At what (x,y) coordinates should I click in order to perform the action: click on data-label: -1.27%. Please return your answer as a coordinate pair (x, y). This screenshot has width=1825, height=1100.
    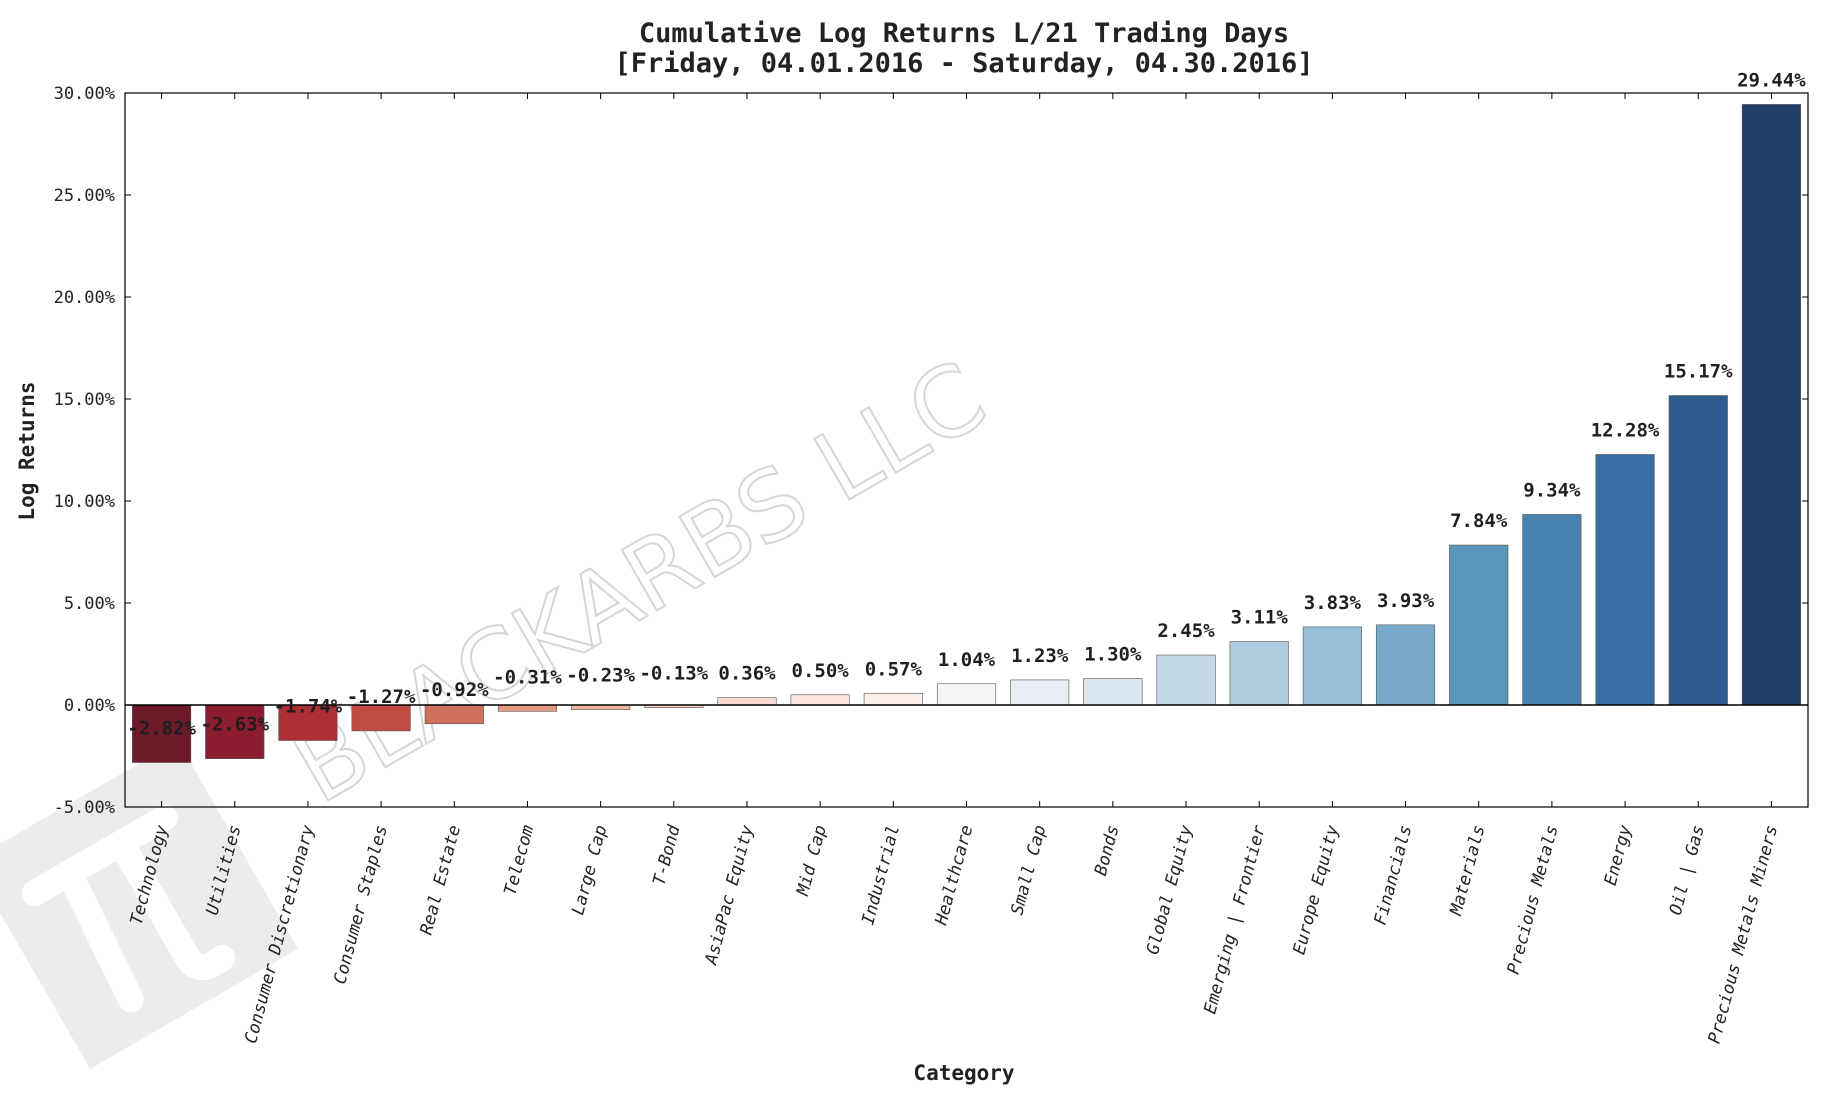
    Looking at the image, I should click on (381, 697).